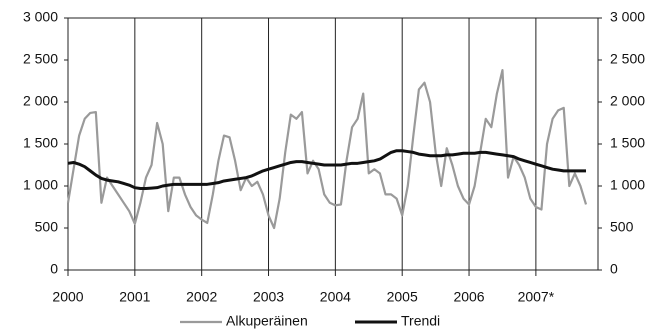  I want to click on x-tick-label: 2001, so click(134, 297).